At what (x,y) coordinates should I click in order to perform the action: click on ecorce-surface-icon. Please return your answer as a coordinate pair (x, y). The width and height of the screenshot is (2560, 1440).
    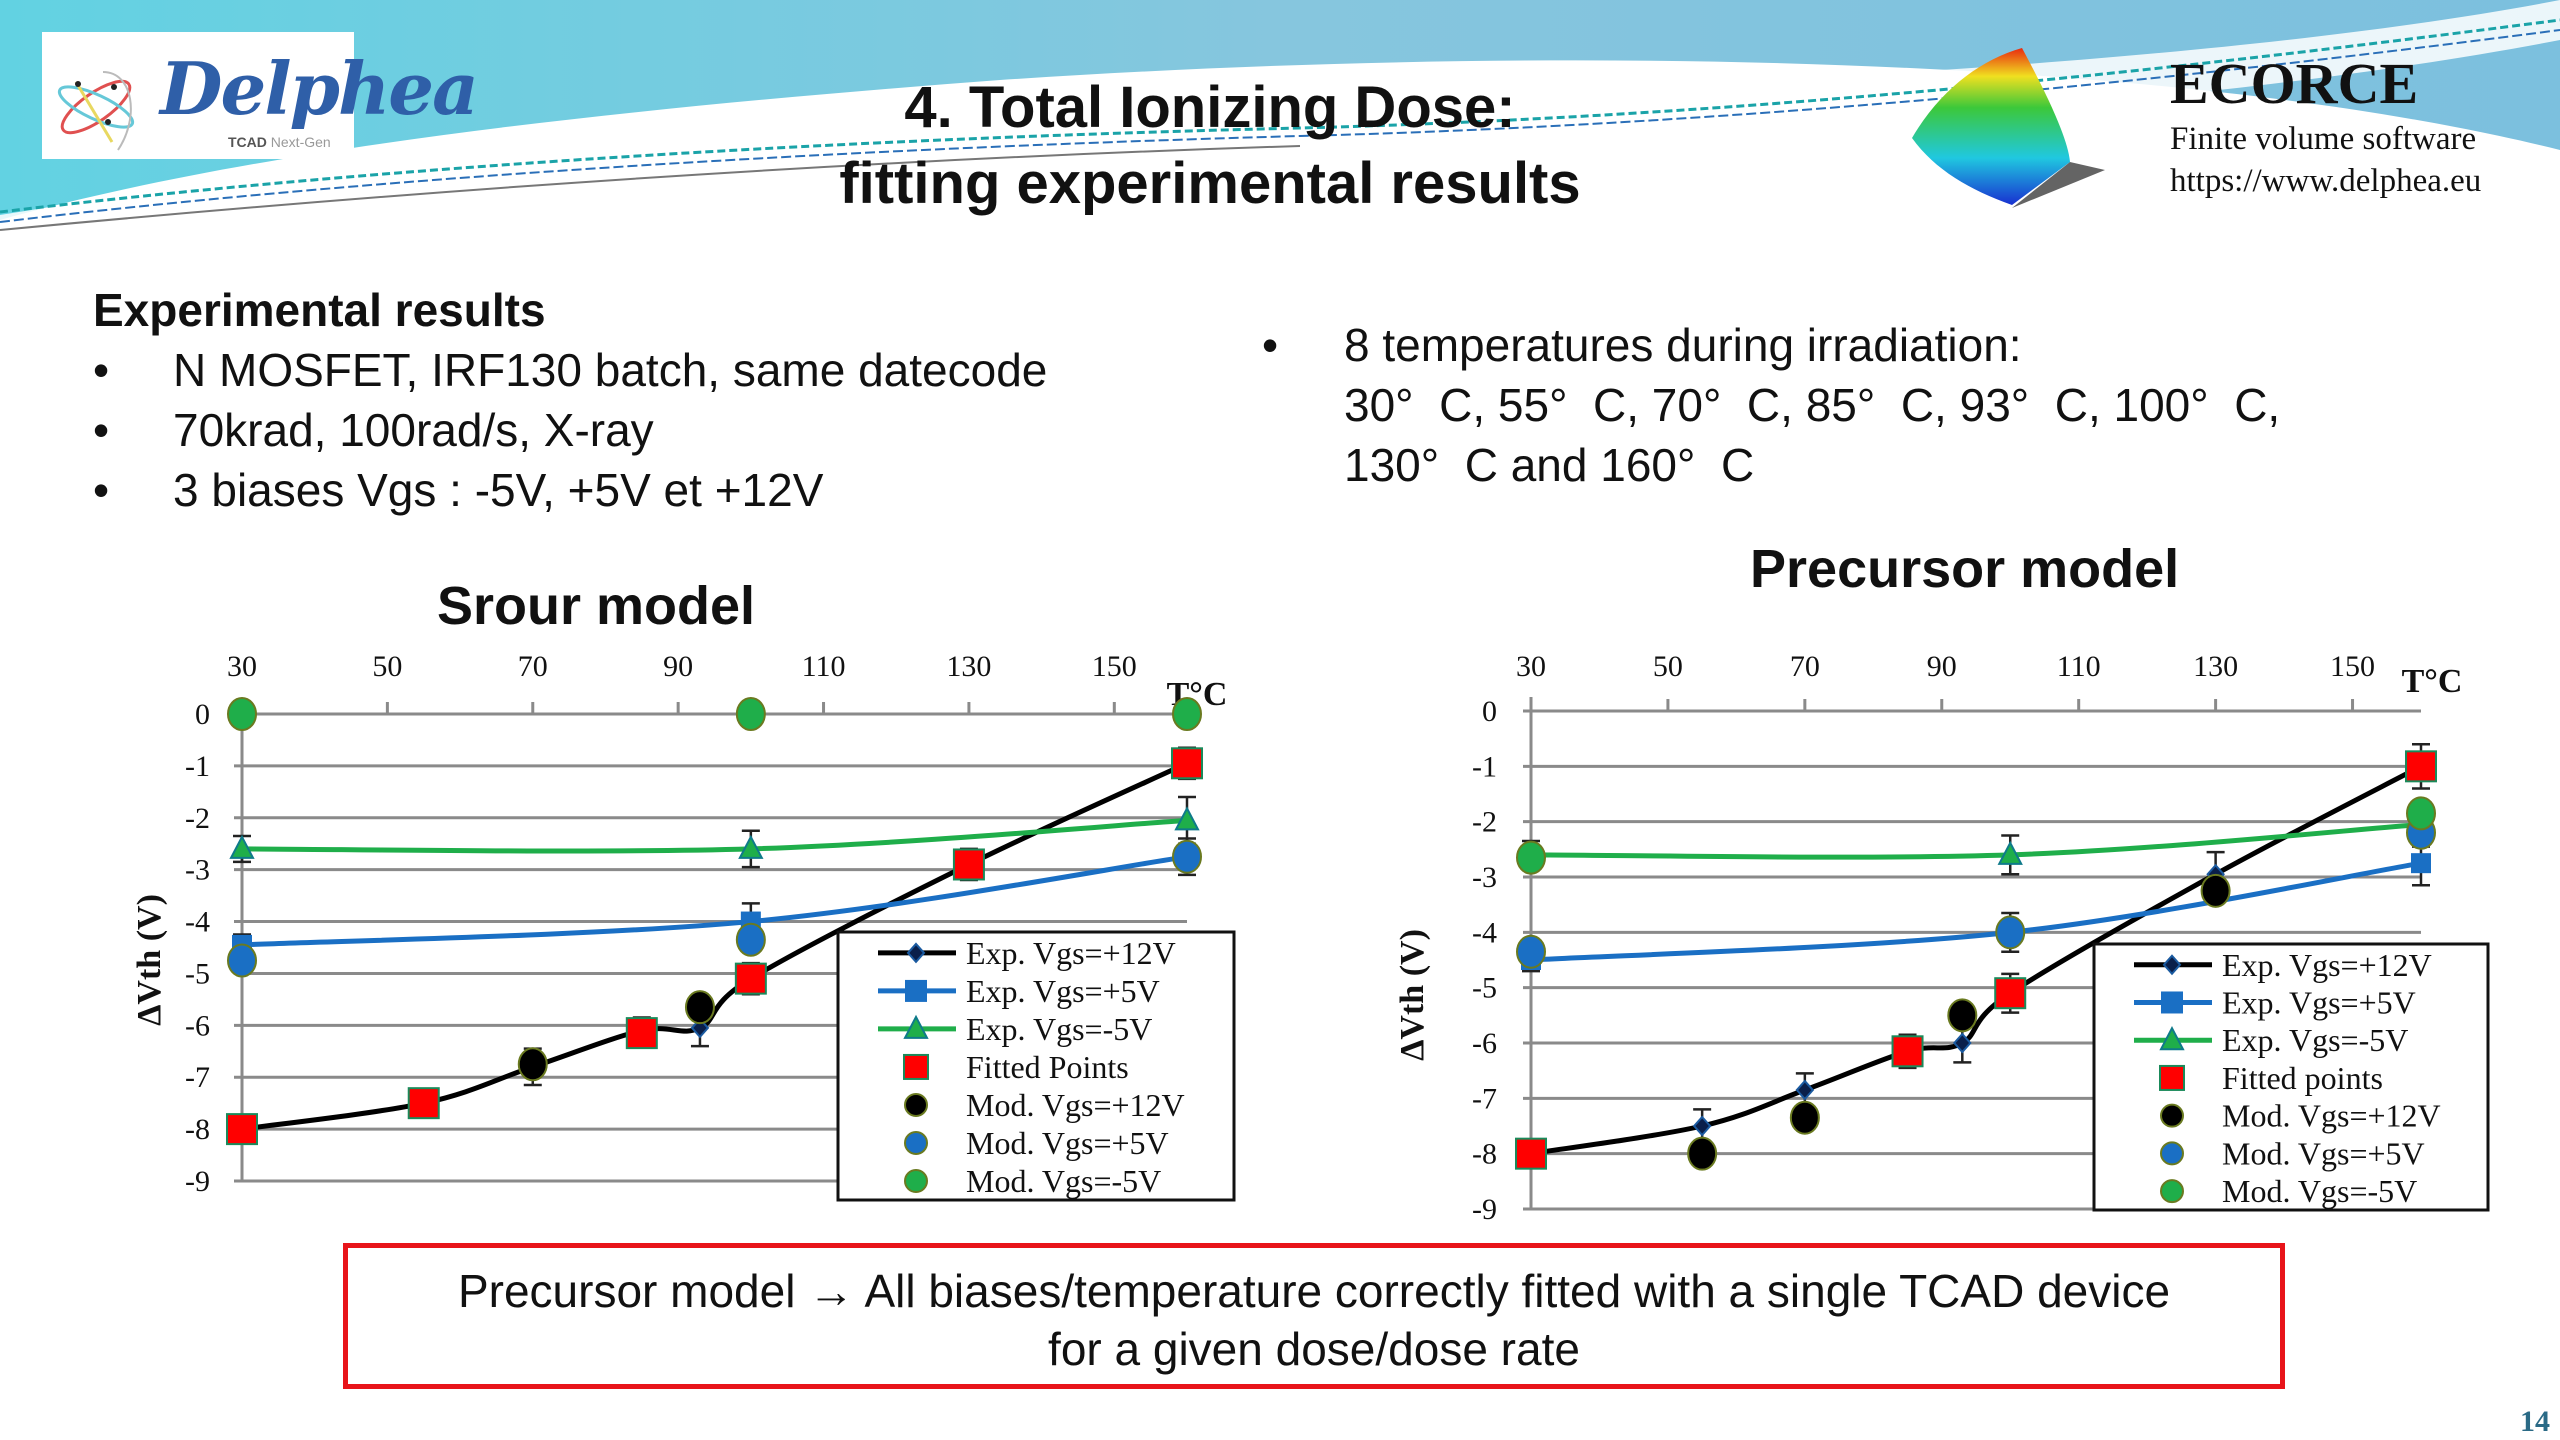
    Looking at the image, I should click on (2008, 128).